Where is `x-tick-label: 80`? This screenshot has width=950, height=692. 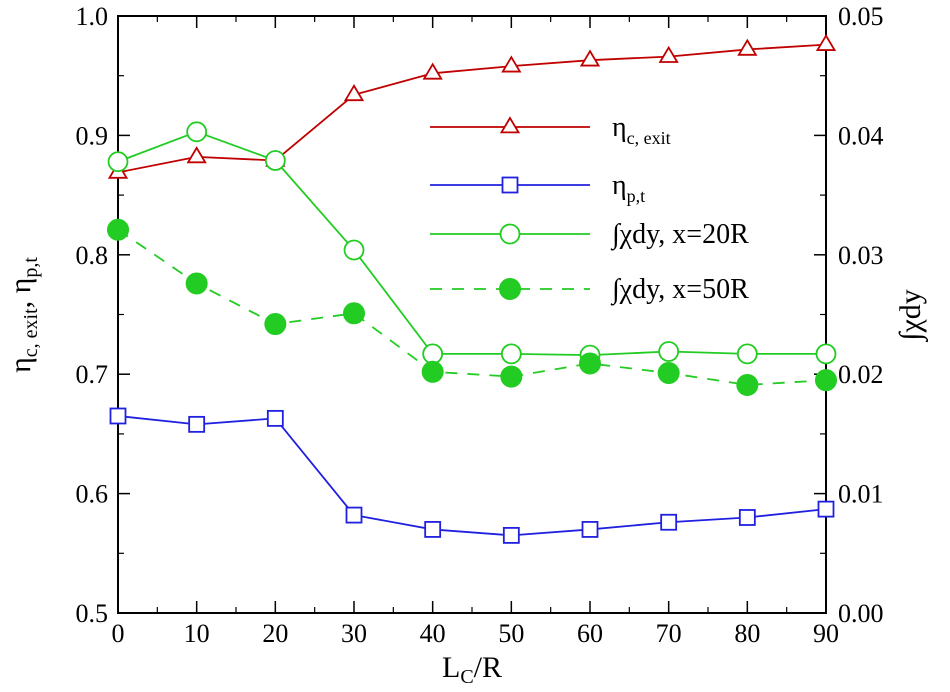
x-tick-label: 80 is located at coordinates (747, 633).